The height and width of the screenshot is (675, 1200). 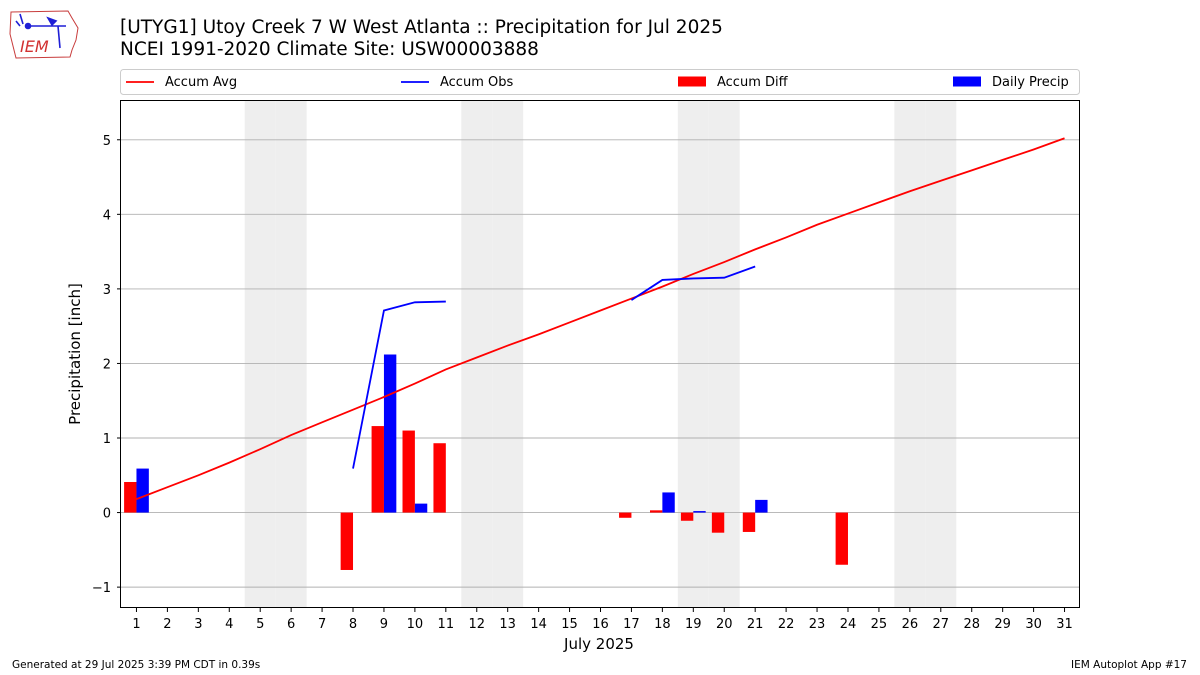 What do you see at coordinates (260, 624) in the screenshot?
I see `x-tick-label: 5` at bounding box center [260, 624].